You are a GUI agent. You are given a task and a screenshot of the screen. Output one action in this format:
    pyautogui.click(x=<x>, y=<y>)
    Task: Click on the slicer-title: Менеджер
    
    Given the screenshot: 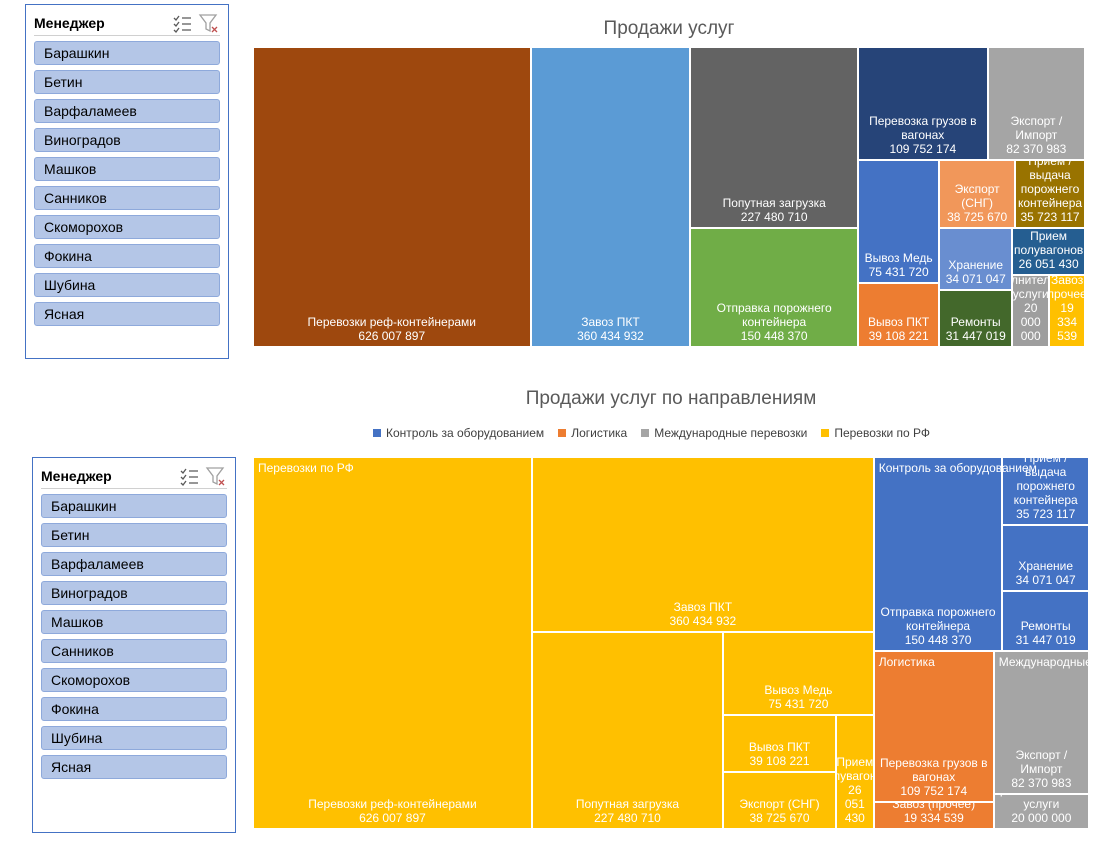 What is the action you would take?
    pyautogui.click(x=76, y=476)
    